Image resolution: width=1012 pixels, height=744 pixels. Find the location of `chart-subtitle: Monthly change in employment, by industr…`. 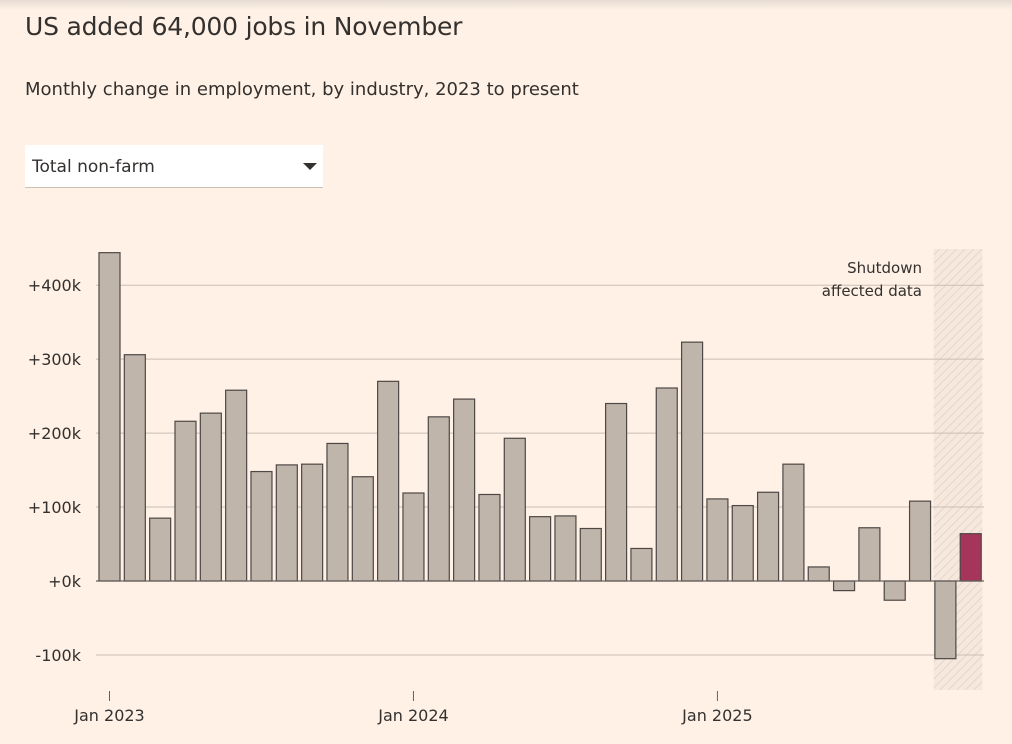

chart-subtitle: Monthly change in employment, by industr… is located at coordinates (302, 89).